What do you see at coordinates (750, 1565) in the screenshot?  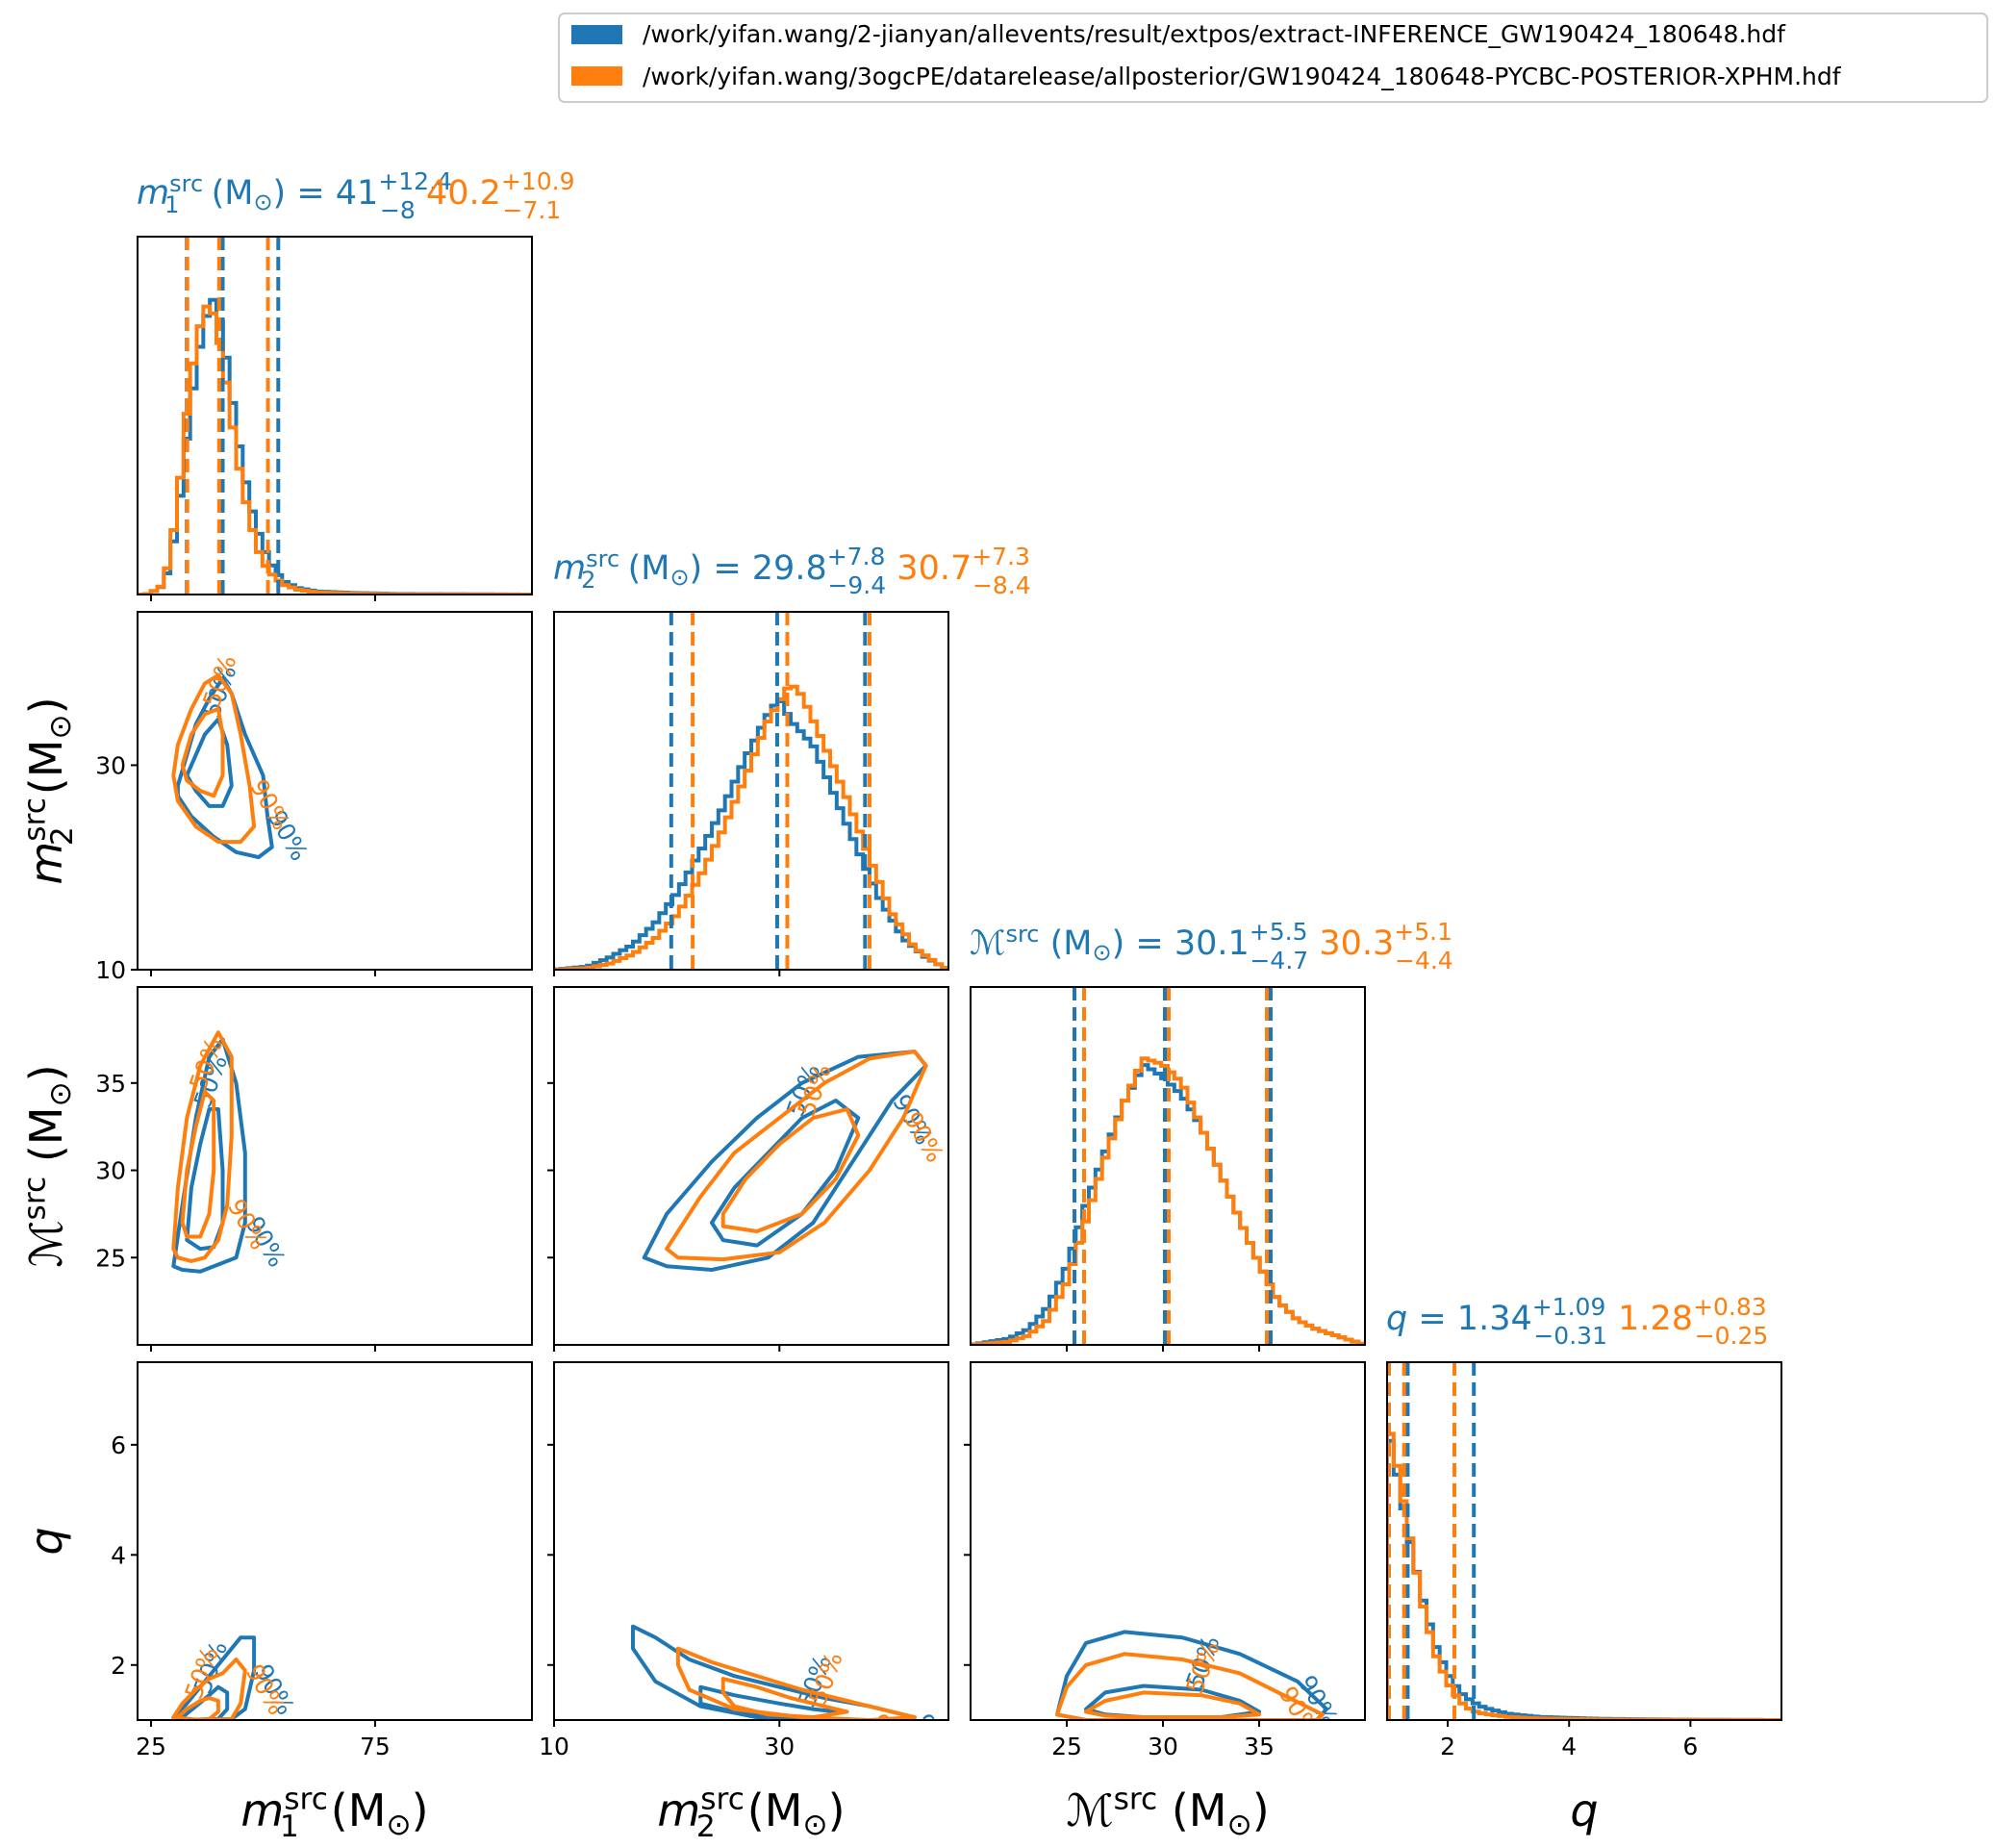 I see `panel-q-m2: 90%50%90%50% 10 30` at bounding box center [750, 1565].